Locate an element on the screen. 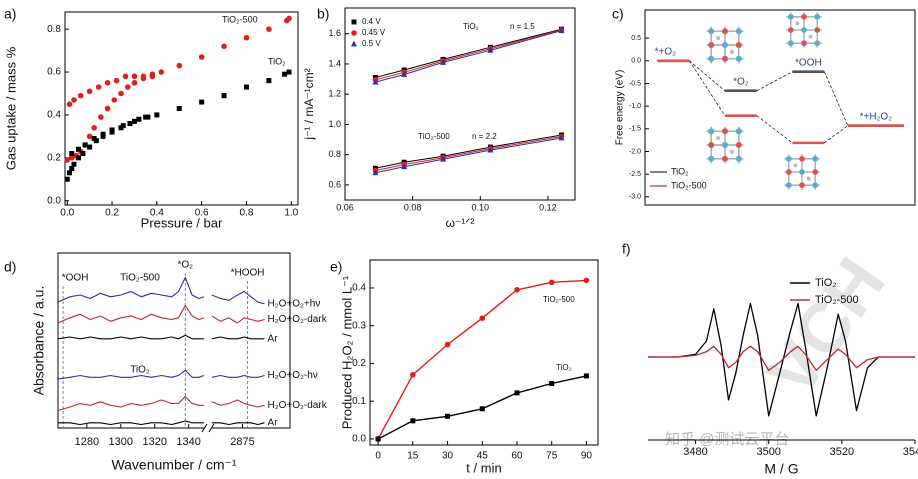 The width and height of the screenshot is (918, 479). x-tick-label: 0.10 is located at coordinates (481, 207).